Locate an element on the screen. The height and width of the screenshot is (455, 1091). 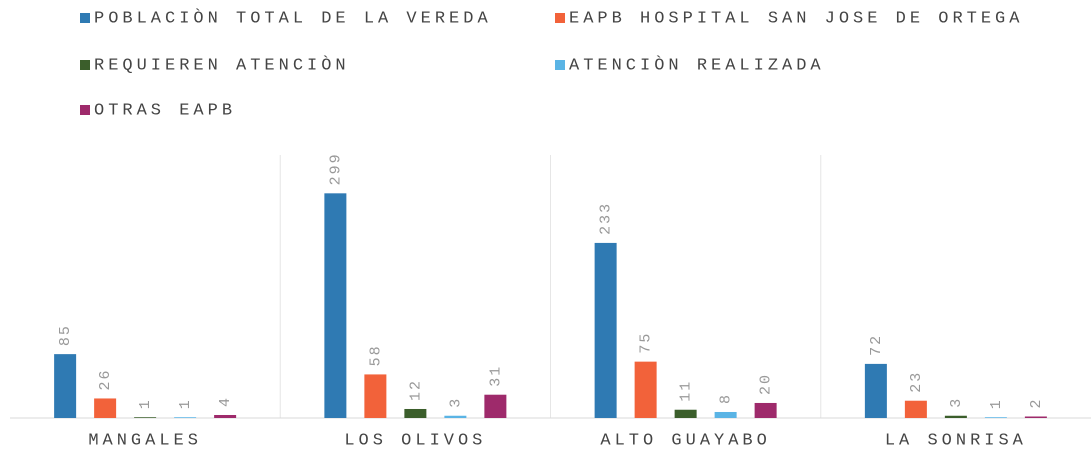
data-label: 75 is located at coordinates (646, 343).